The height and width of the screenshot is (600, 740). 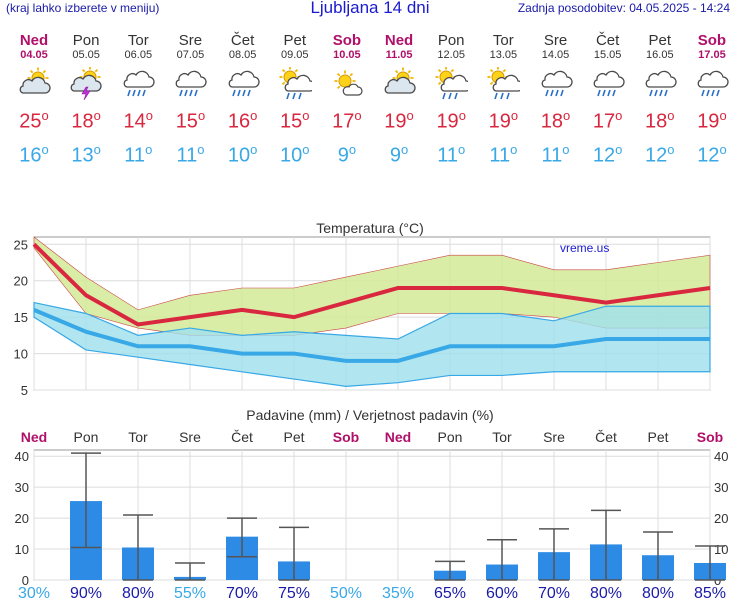 I want to click on precip-probability: 90%, so click(x=86, y=592).